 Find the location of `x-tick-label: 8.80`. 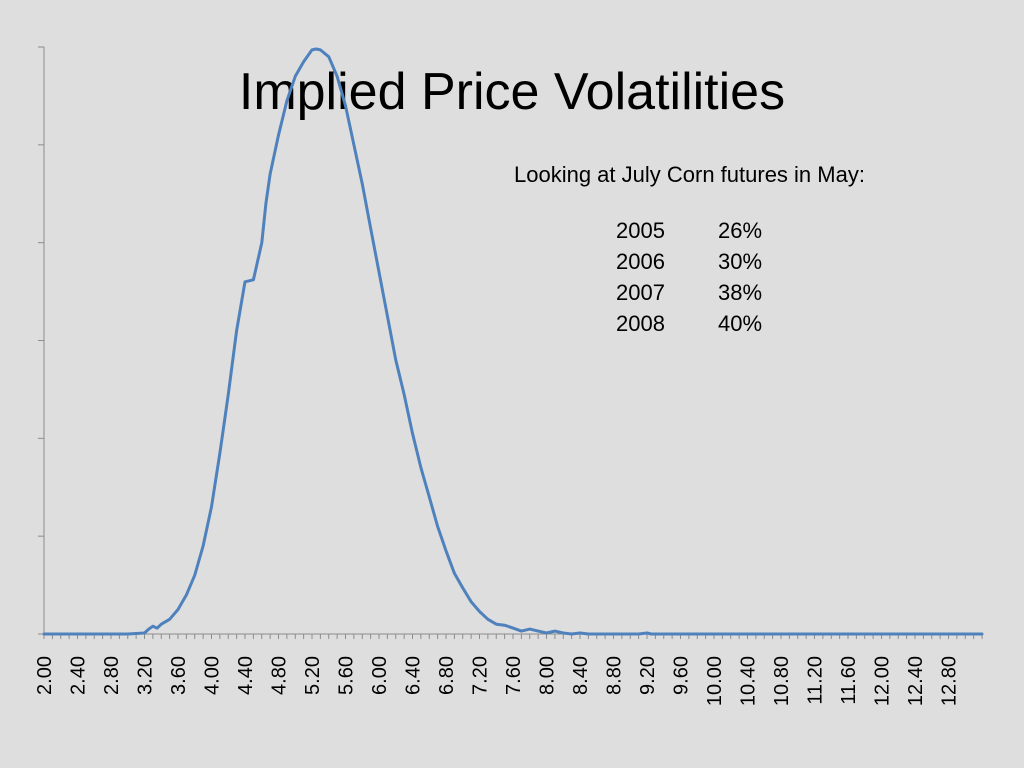

x-tick-label: 8.80 is located at coordinates (615, 675).